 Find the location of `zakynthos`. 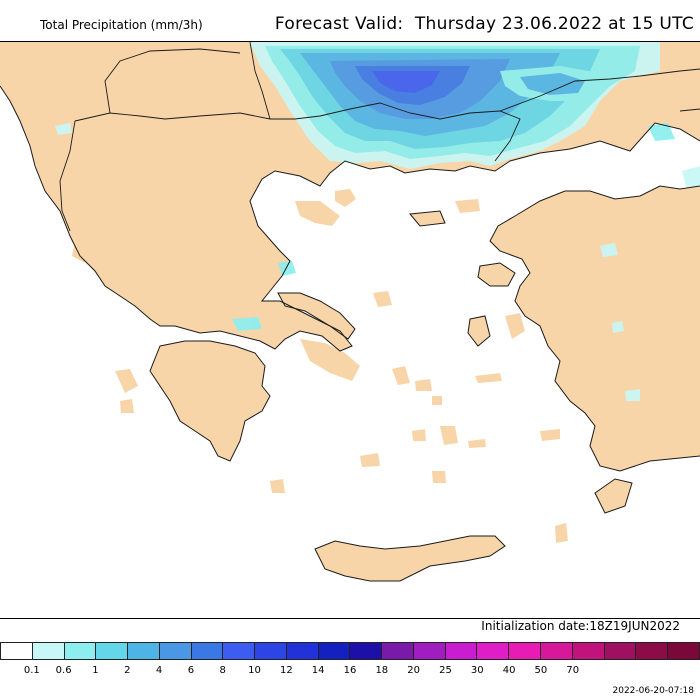

zakynthos is located at coordinates (127, 406).